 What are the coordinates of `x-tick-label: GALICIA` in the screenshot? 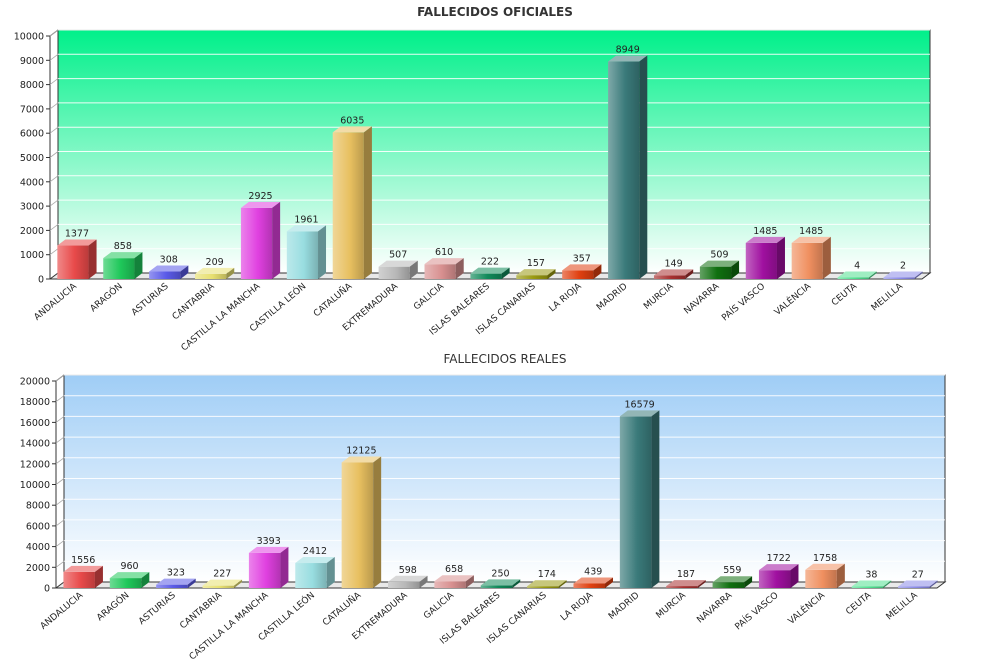 It's located at (439, 605).